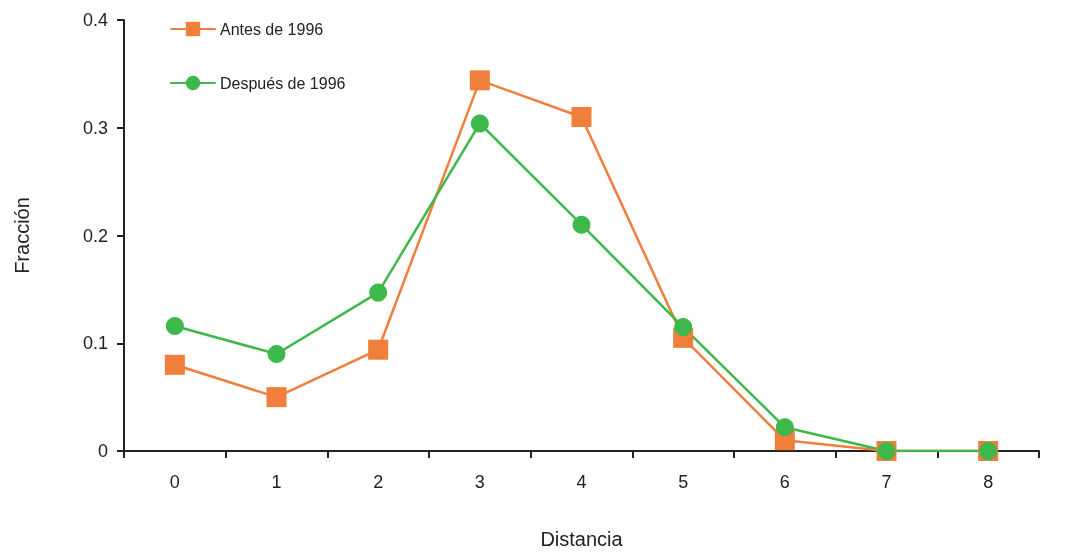 The width and height of the screenshot is (1067, 554). I want to click on x-tick-label: 8, so click(988, 482).